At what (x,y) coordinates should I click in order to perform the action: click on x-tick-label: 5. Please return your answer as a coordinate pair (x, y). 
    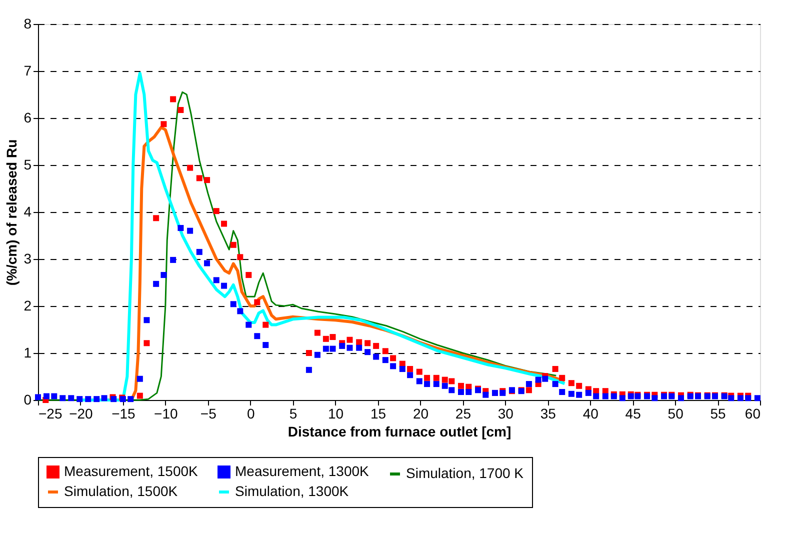
    Looking at the image, I should click on (293, 414).